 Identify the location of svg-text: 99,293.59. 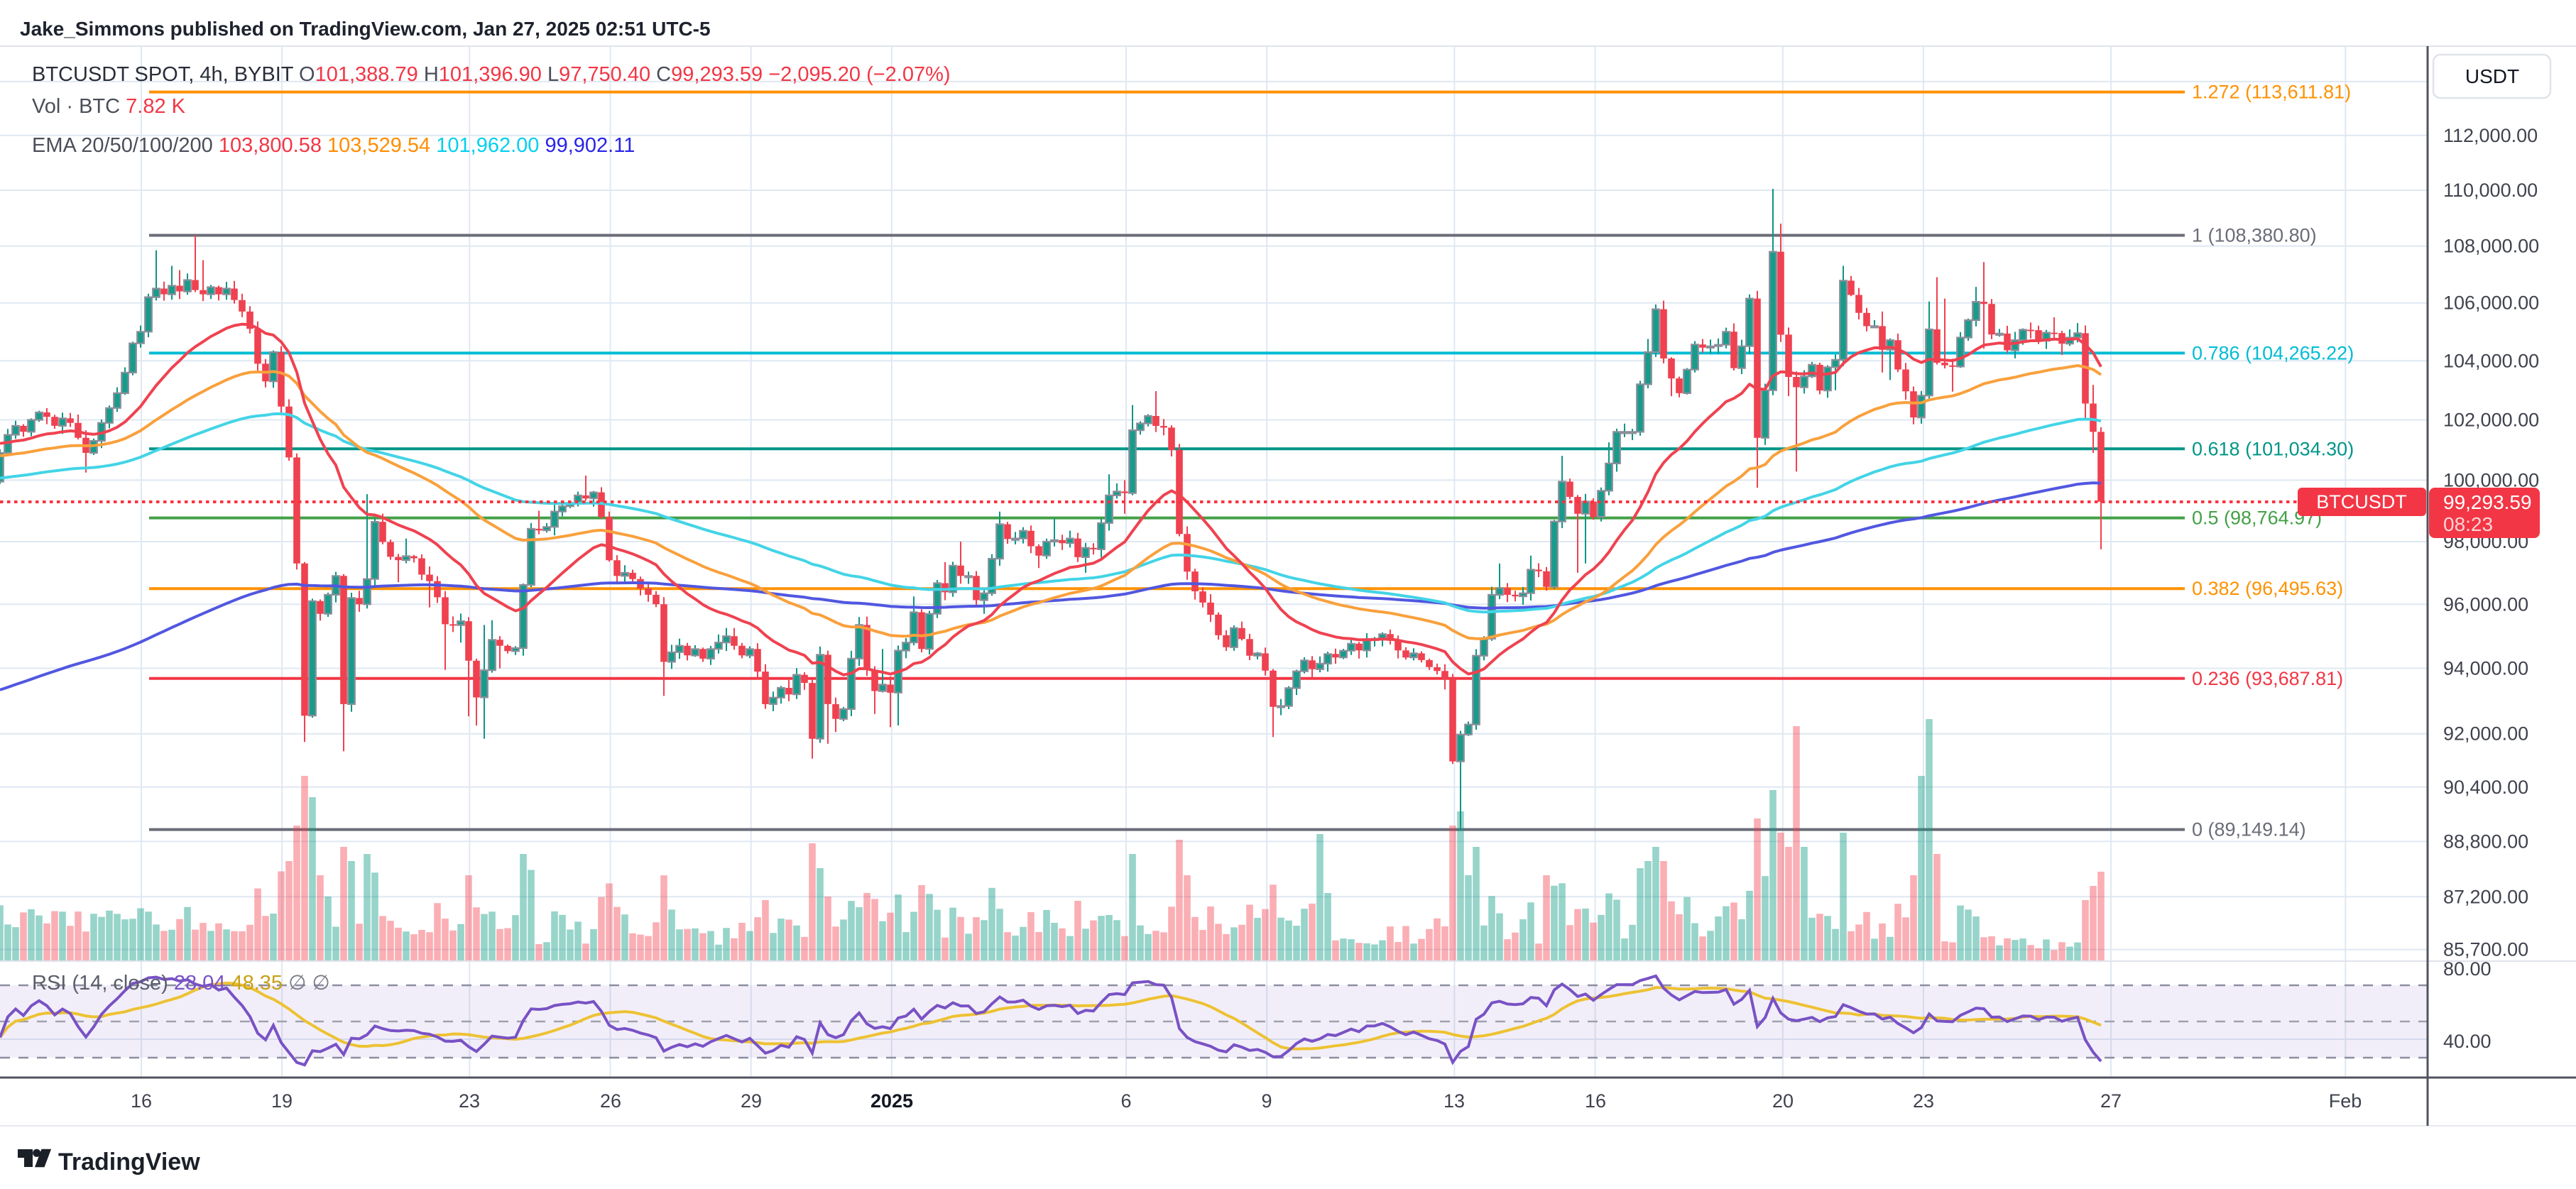
(2487, 502).